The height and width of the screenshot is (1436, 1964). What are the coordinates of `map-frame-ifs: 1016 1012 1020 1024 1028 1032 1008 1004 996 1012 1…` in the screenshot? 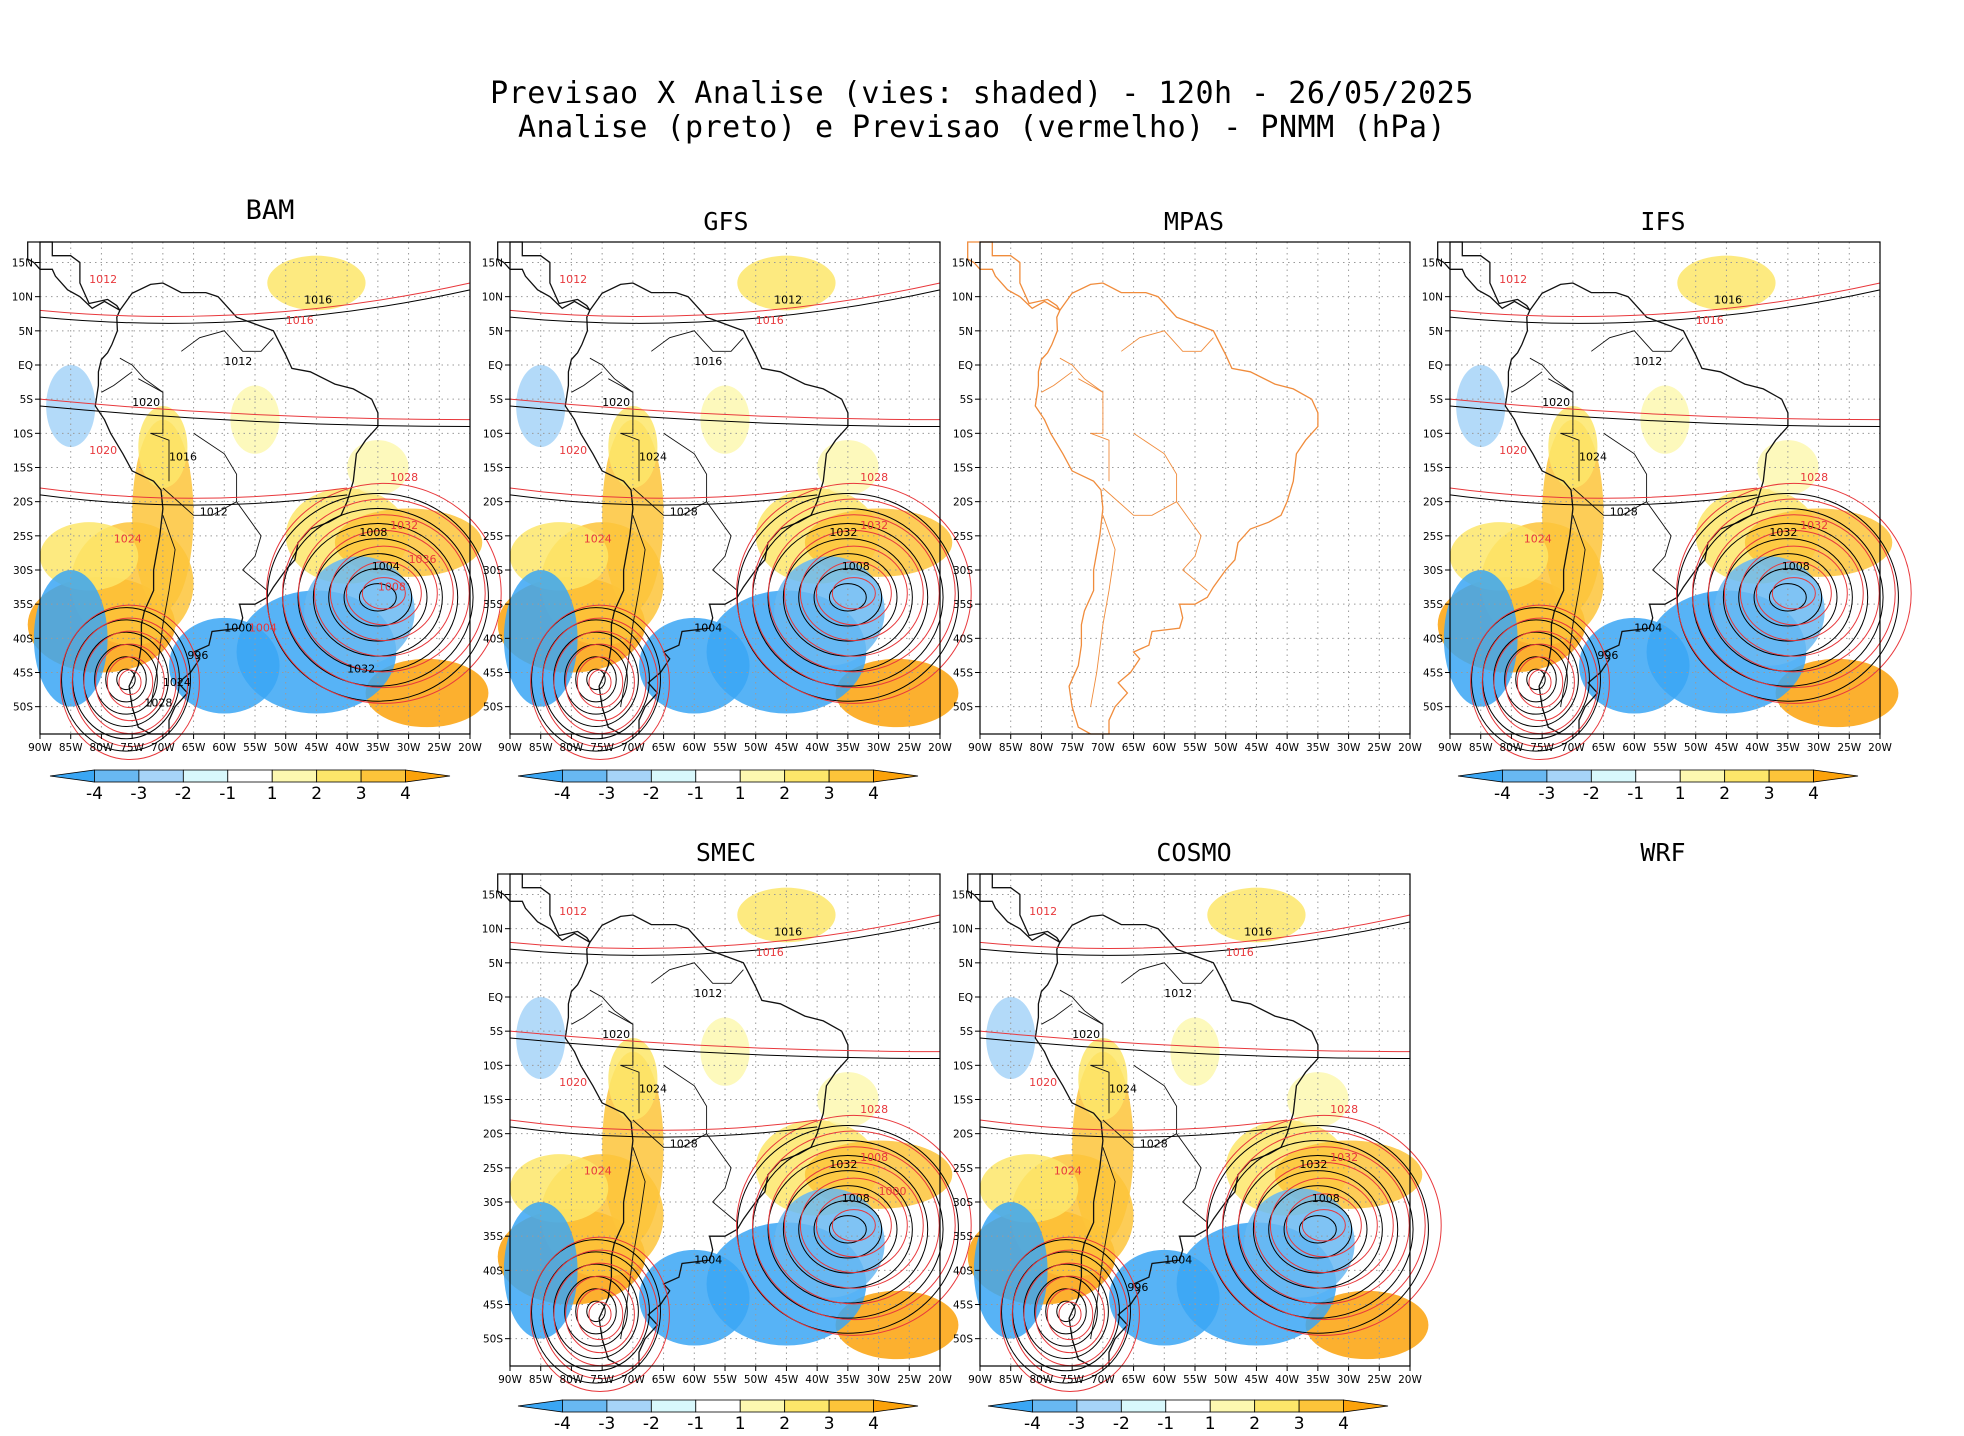 It's located at (1674, 501).